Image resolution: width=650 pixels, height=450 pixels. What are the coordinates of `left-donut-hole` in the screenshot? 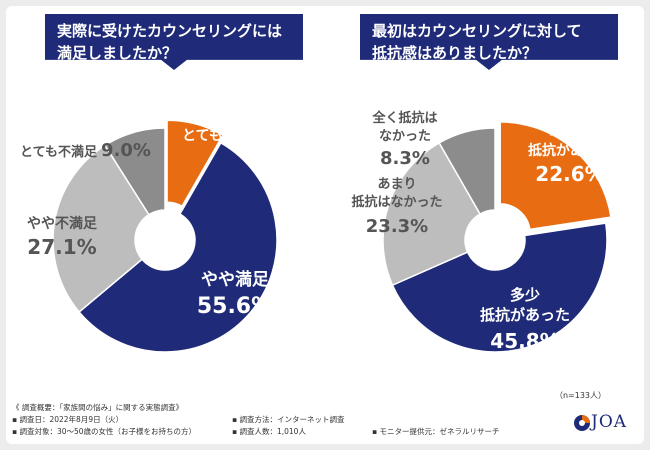 It's located at (165, 240).